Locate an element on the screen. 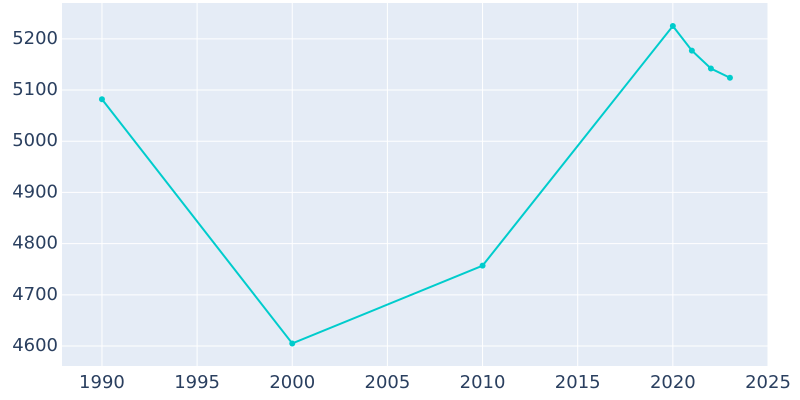 Image resolution: width=800 pixels, height=400 pixels. y-tick-label: 4900 is located at coordinates (35, 191).